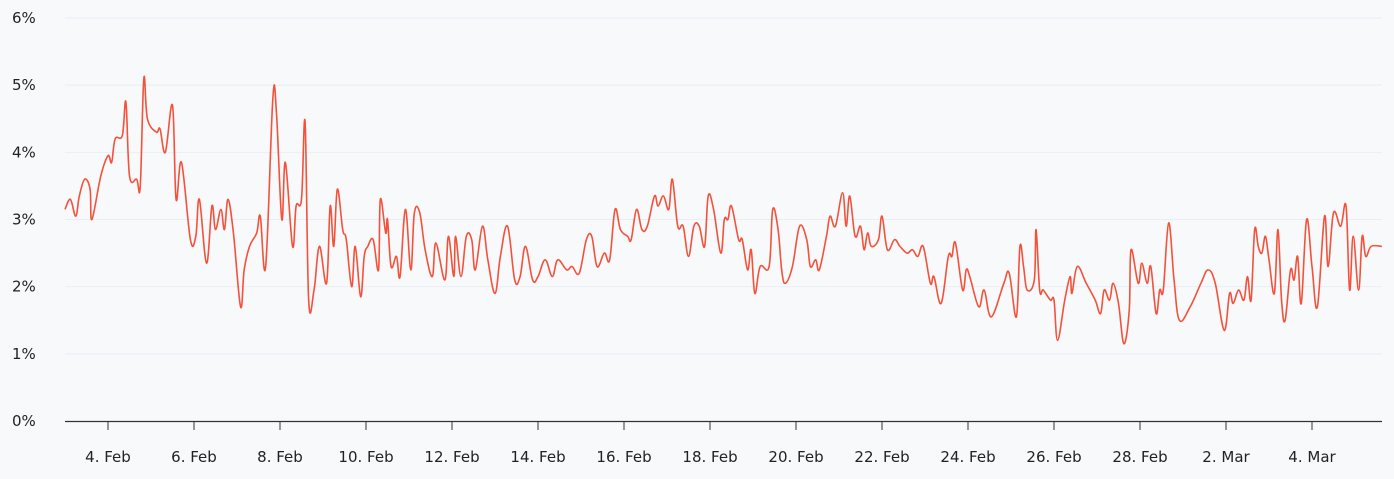 Image resolution: width=1394 pixels, height=479 pixels. Describe the element at coordinates (537, 457) in the screenshot. I see `x-tick-label: 14. Feb` at that location.